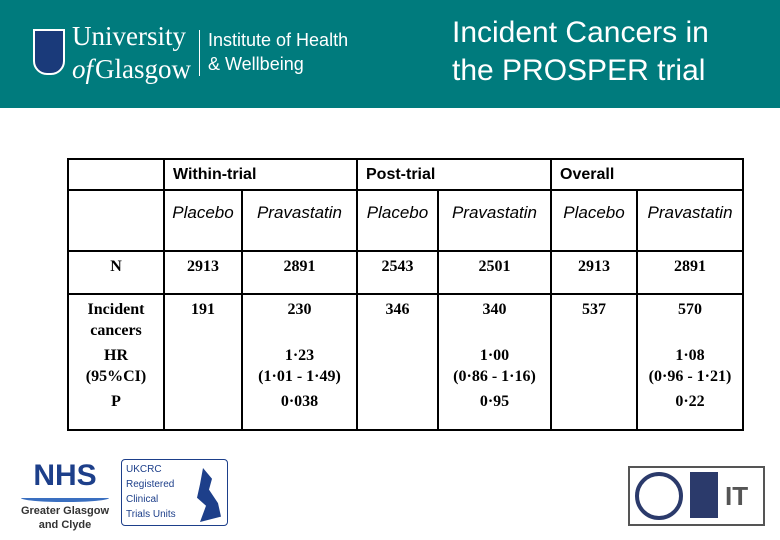 The image size is (780, 540). What do you see at coordinates (494, 272) in the screenshot?
I see `cell: 2501` at bounding box center [494, 272].